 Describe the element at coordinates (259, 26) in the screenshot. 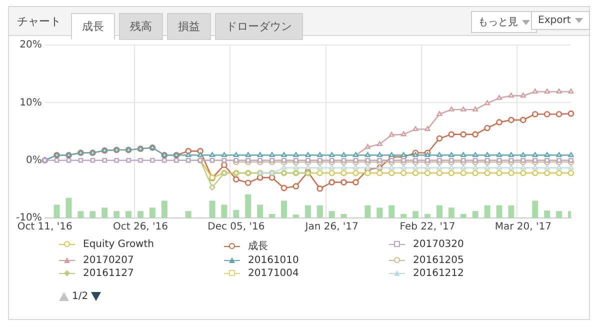

I see `text: ドローダウン` at that location.